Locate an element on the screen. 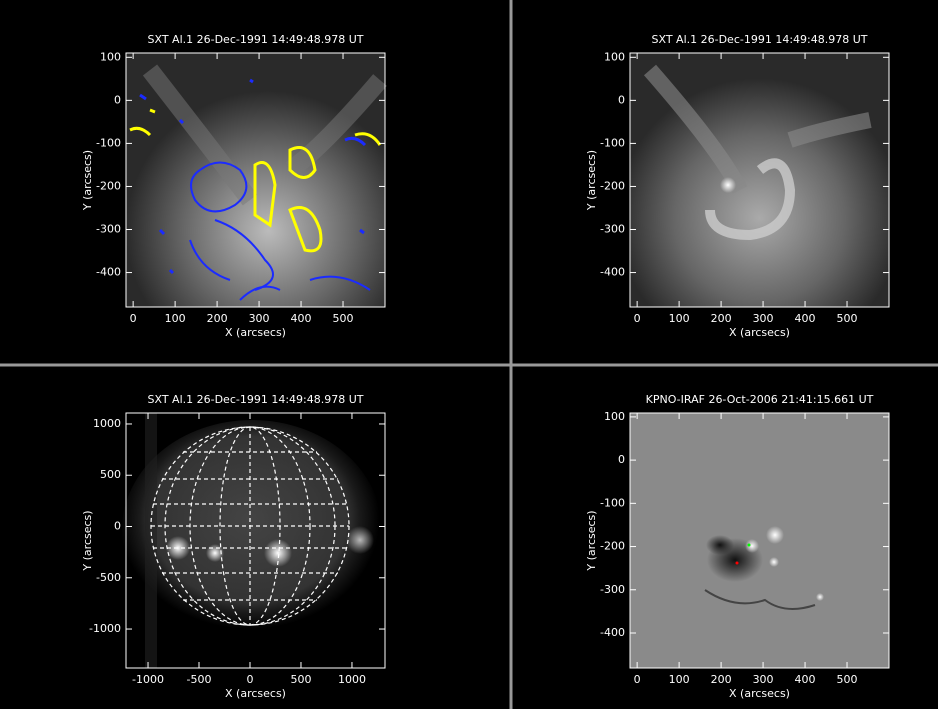 The height and width of the screenshot is (709, 938). image-sxt-fulldisk is located at coordinates (253, 540).